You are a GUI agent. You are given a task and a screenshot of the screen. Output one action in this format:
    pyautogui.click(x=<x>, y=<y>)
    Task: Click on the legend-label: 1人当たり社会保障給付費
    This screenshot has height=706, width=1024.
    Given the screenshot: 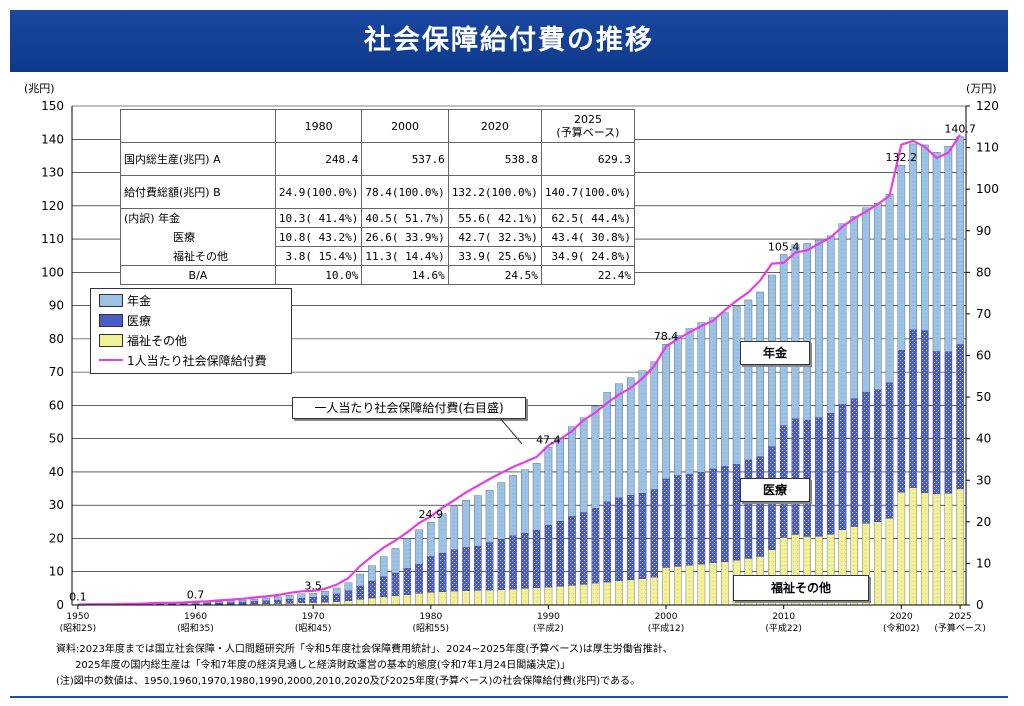 What is the action you would take?
    pyautogui.click(x=197, y=360)
    